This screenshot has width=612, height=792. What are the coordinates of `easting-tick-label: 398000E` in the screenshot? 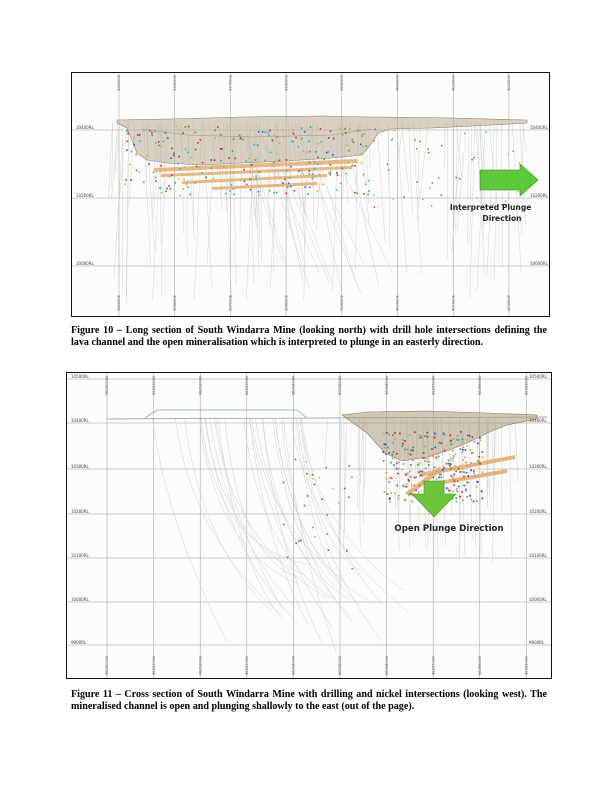 It's located at (286, 302).